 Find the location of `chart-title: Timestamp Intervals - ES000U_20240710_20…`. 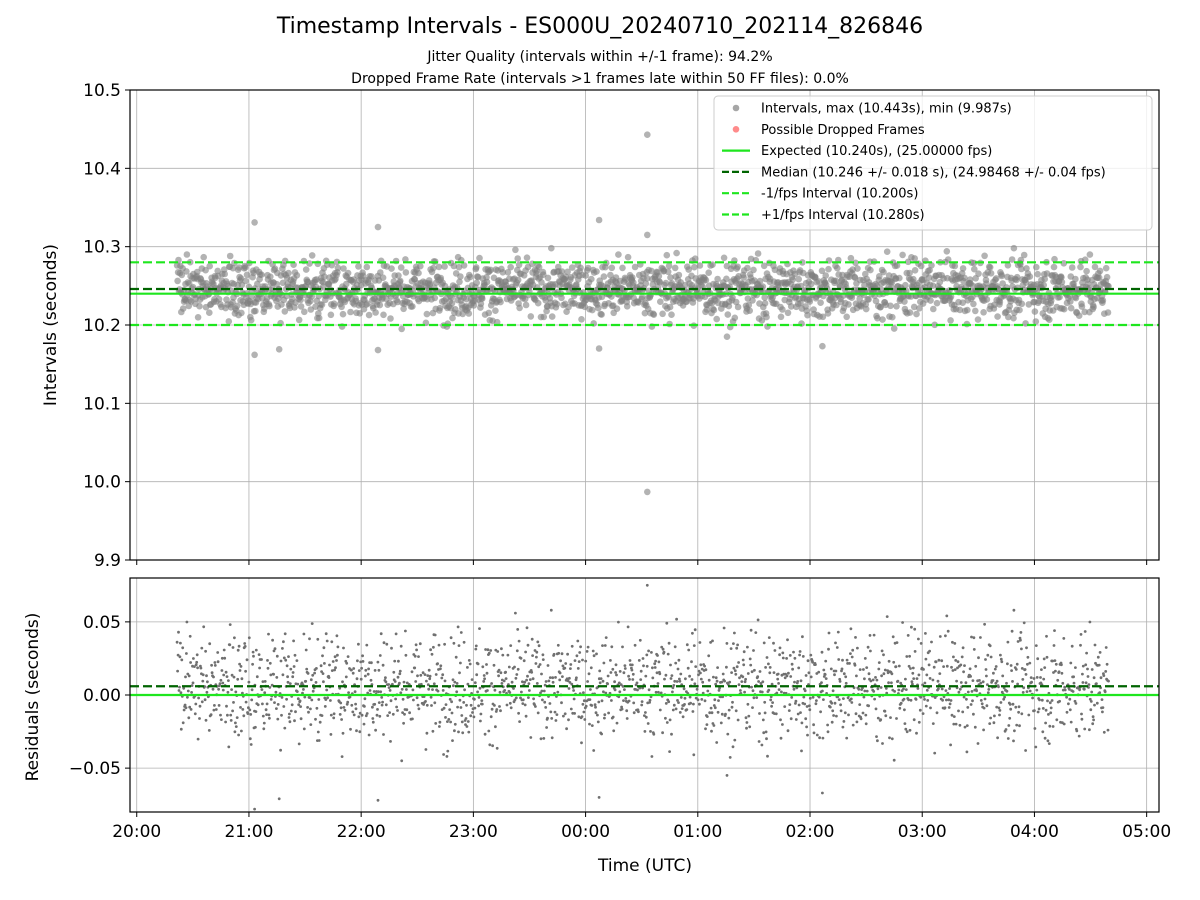

chart-title: Timestamp Intervals - ES000U_20240710_20… is located at coordinates (600, 26).